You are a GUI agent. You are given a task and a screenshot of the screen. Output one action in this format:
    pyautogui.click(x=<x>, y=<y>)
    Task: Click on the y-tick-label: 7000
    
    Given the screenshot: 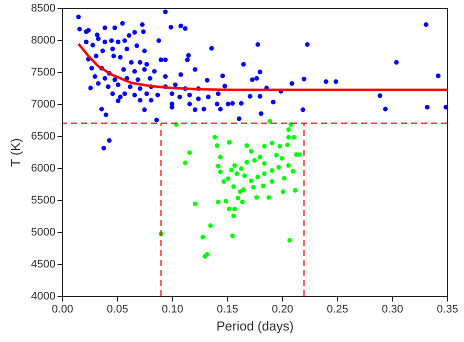 What is the action you would take?
    pyautogui.click(x=43, y=104)
    